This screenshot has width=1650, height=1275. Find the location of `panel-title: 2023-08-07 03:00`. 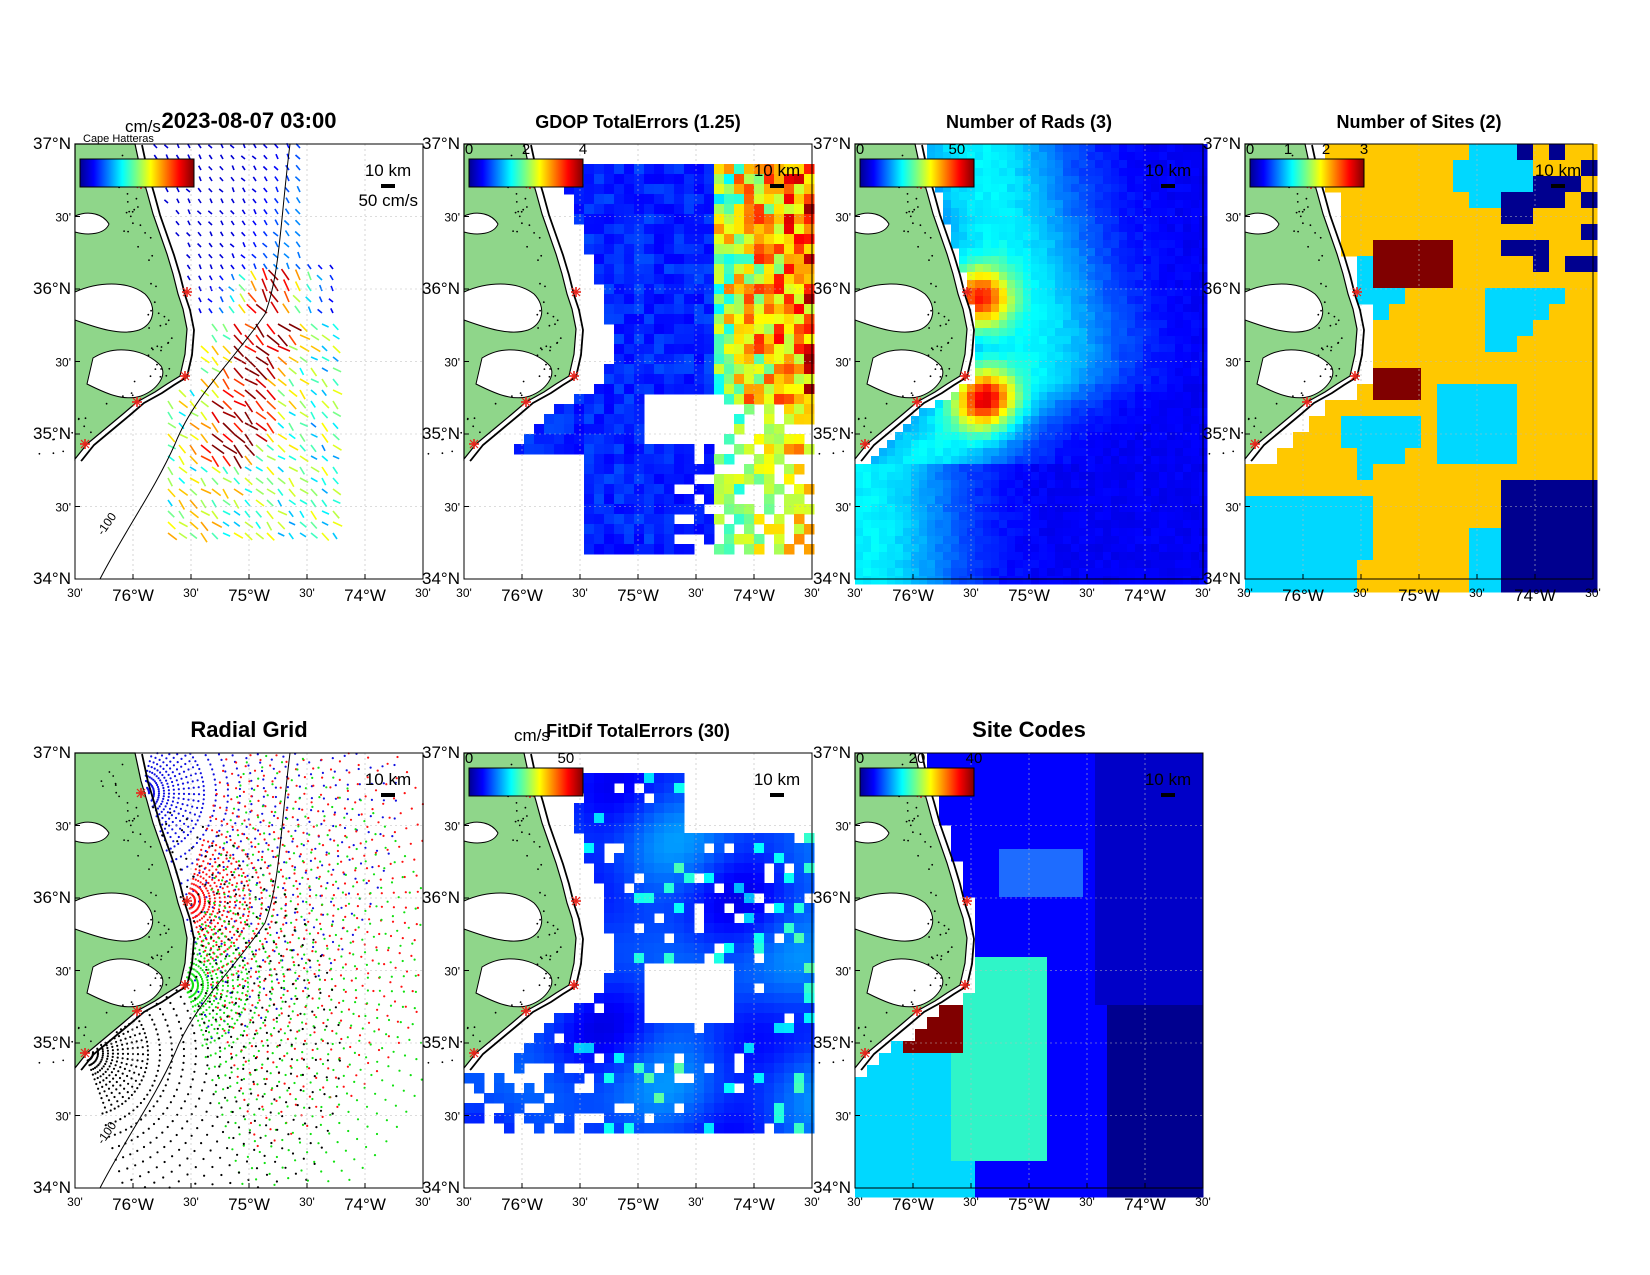

panel-title: 2023-08-07 03:00 is located at coordinates (249, 120).